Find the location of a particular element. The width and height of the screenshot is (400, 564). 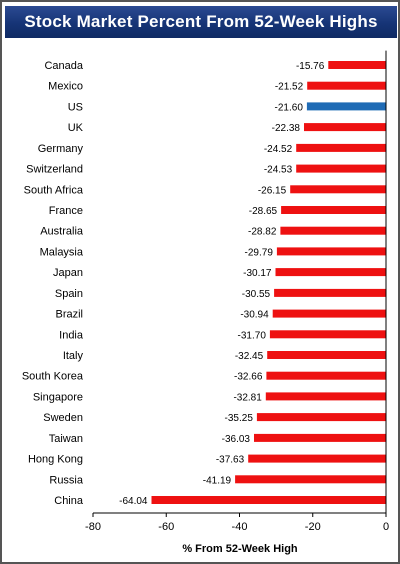

x-tick-label: -40 is located at coordinates (240, 527).